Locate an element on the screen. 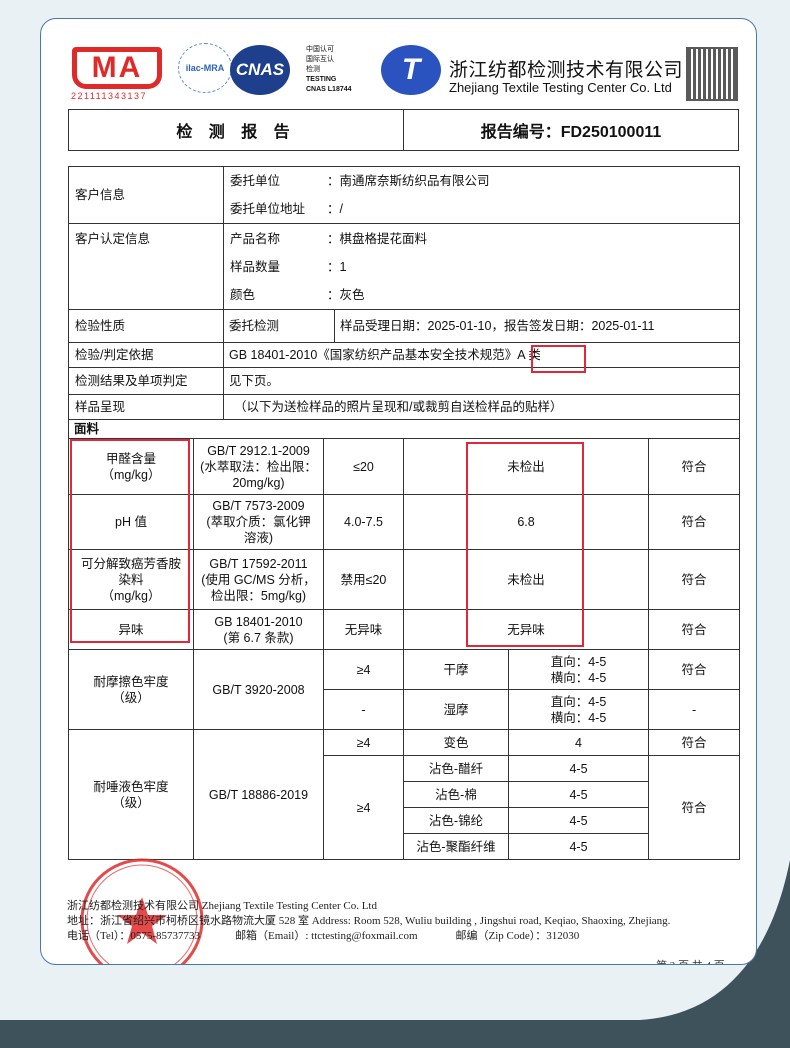  highlight-box-items is located at coordinates (130, 541).